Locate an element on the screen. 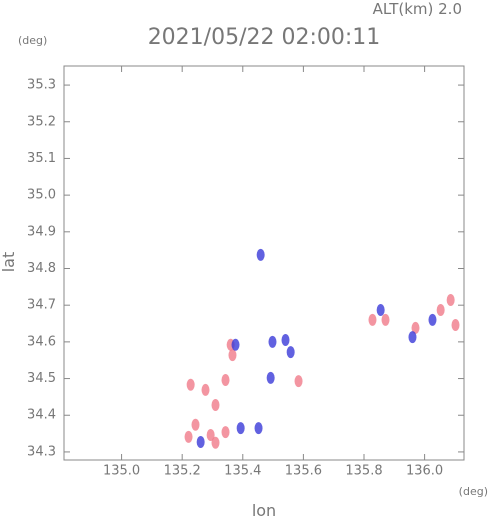  chart-title: 2021/05/22 02:00:11 is located at coordinates (264, 37).